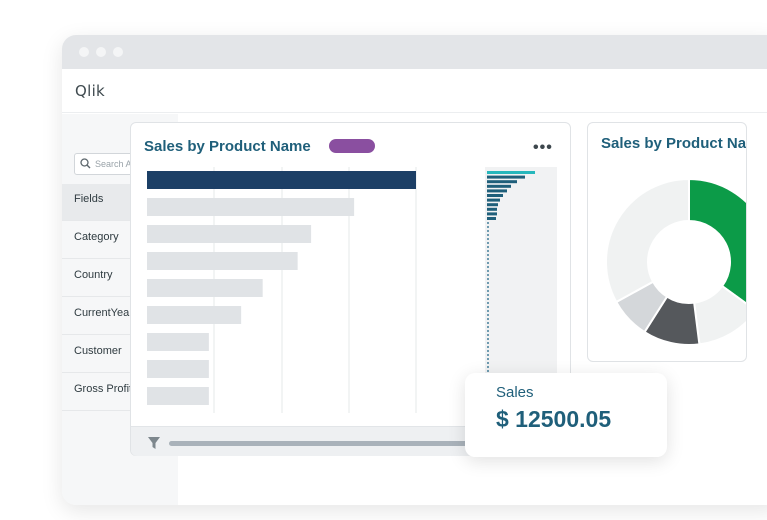 The height and width of the screenshot is (520, 767). I want to click on search-icon, so click(85, 163).